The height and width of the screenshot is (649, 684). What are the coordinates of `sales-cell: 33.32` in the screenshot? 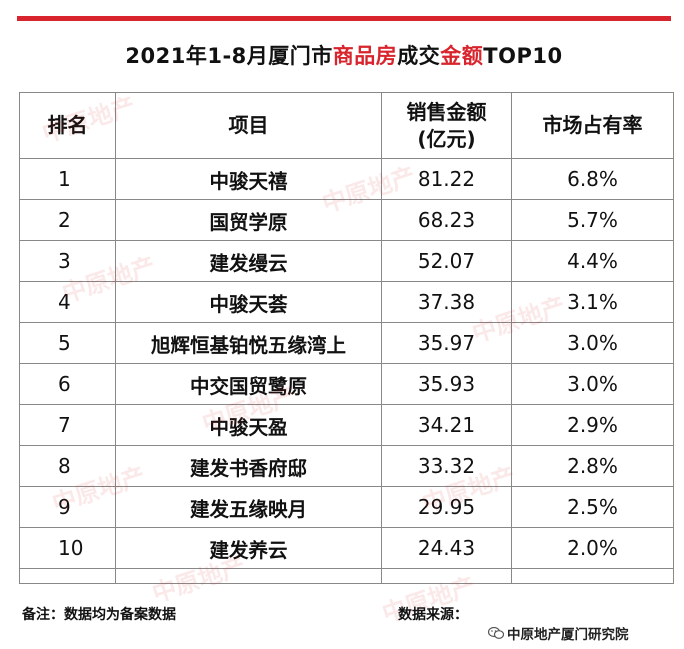 It's located at (446, 466).